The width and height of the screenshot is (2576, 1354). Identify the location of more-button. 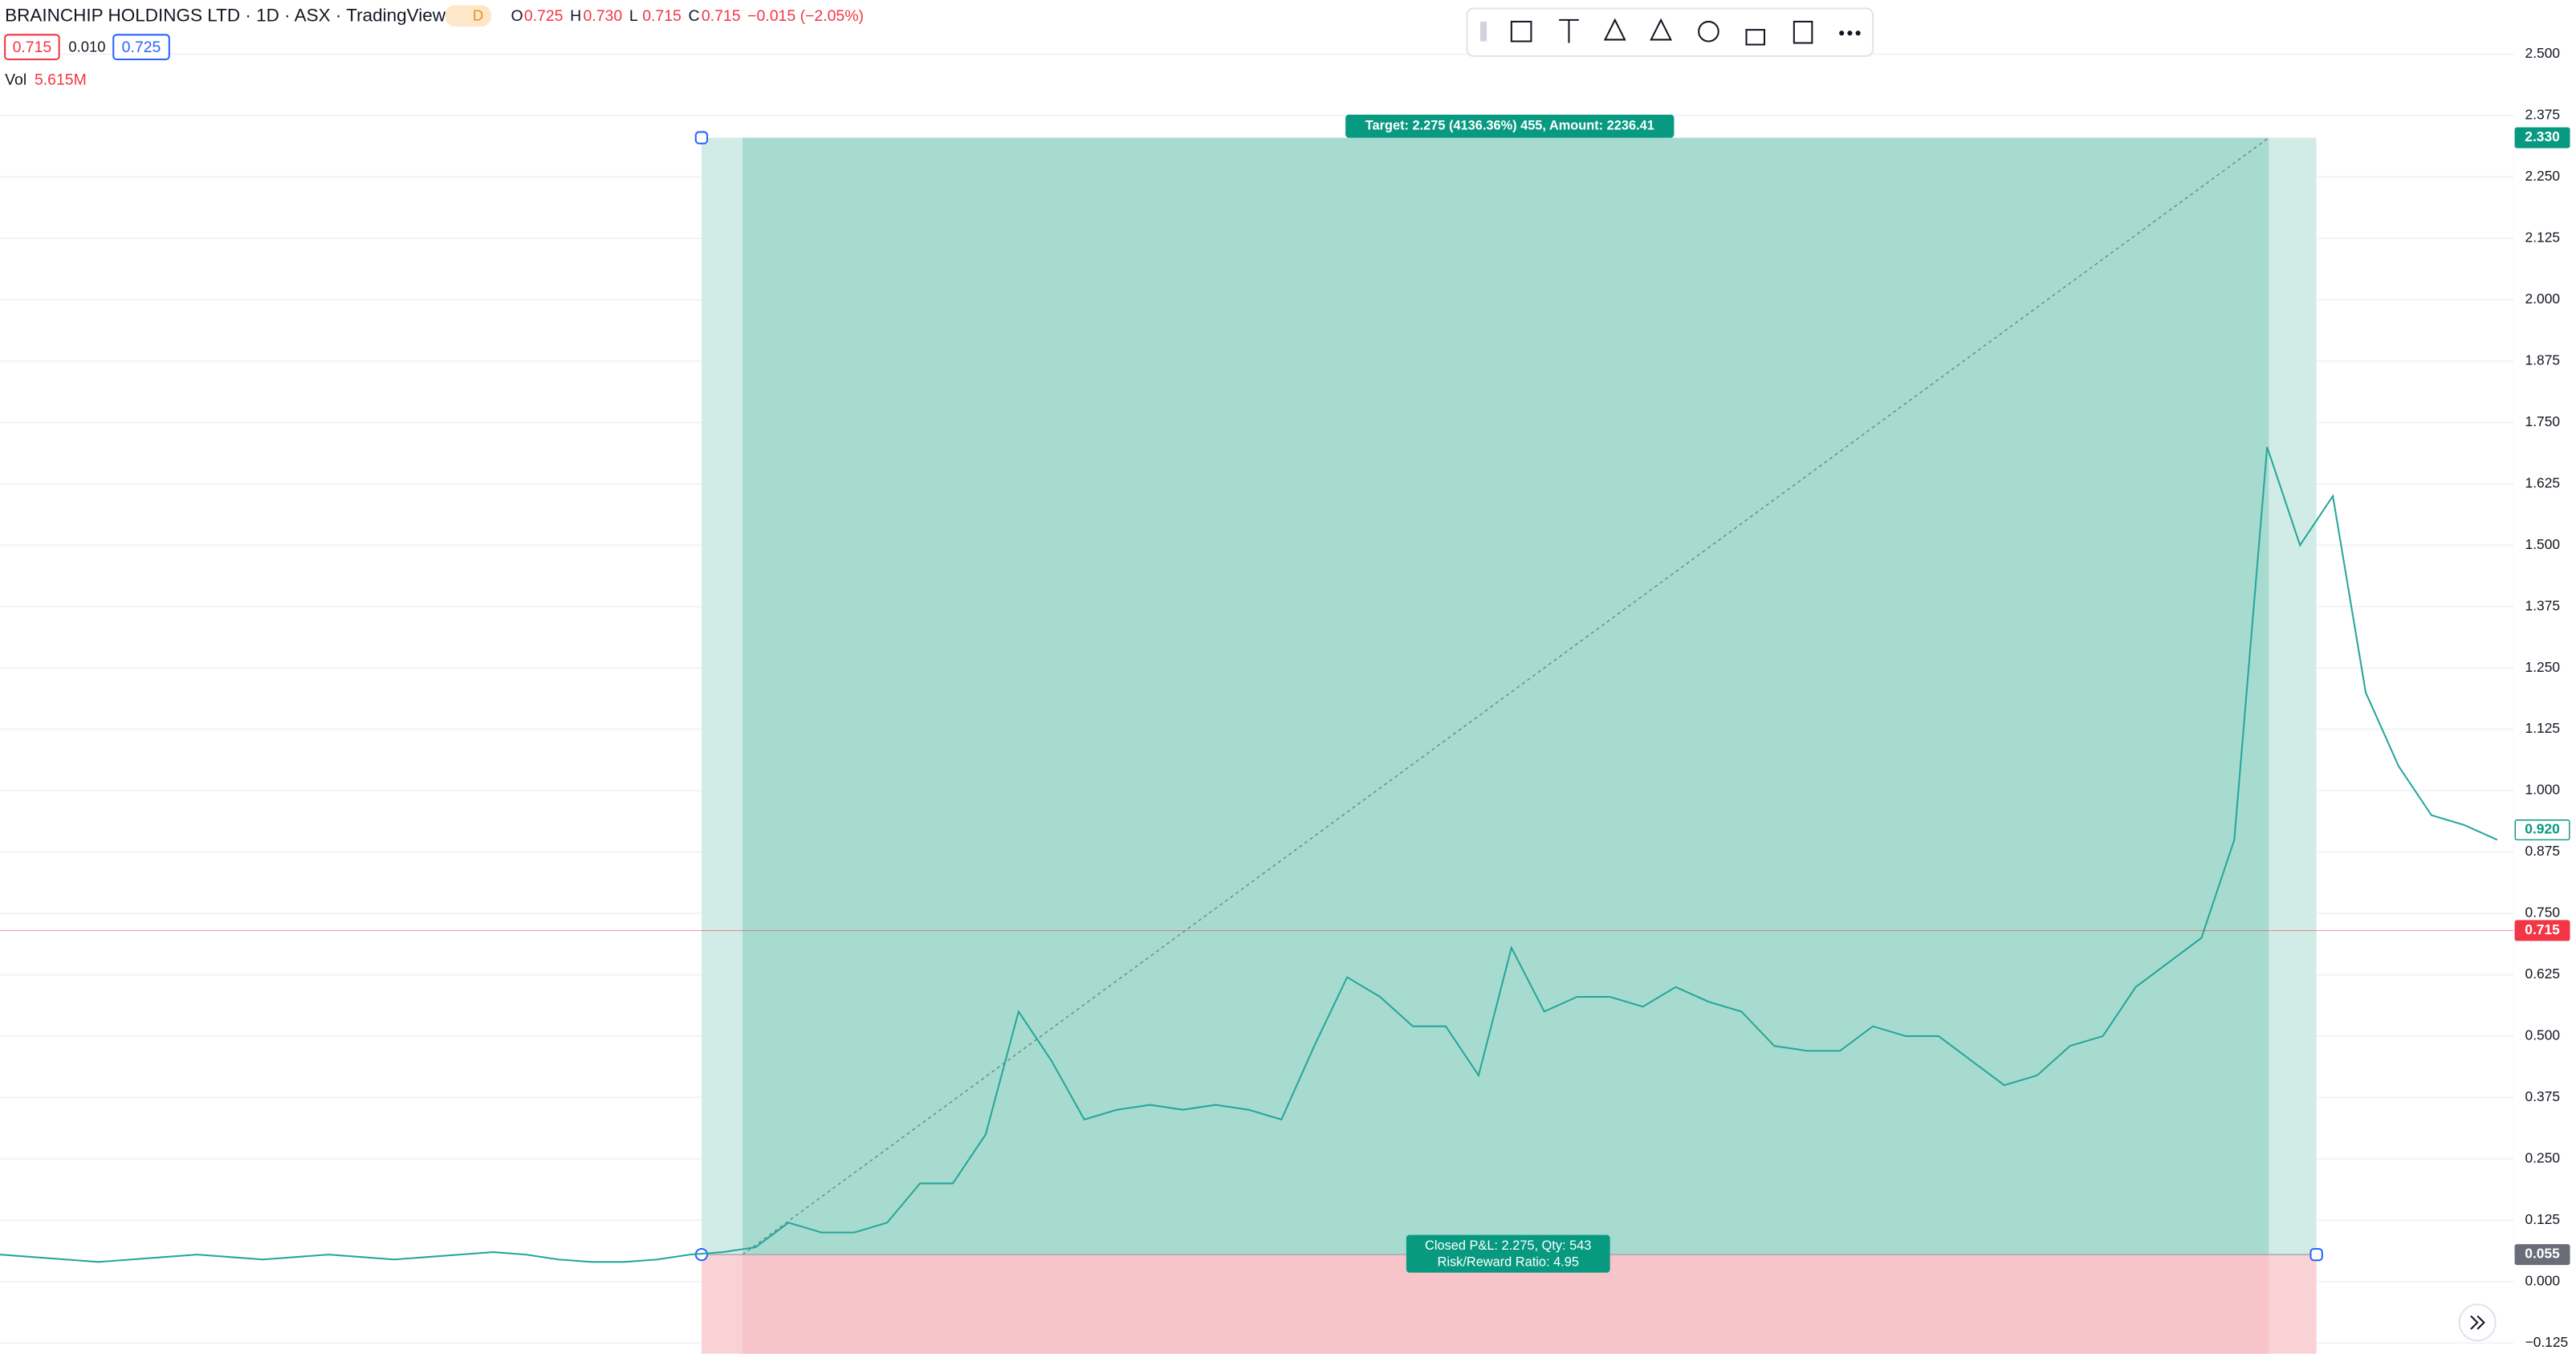
(1850, 33).